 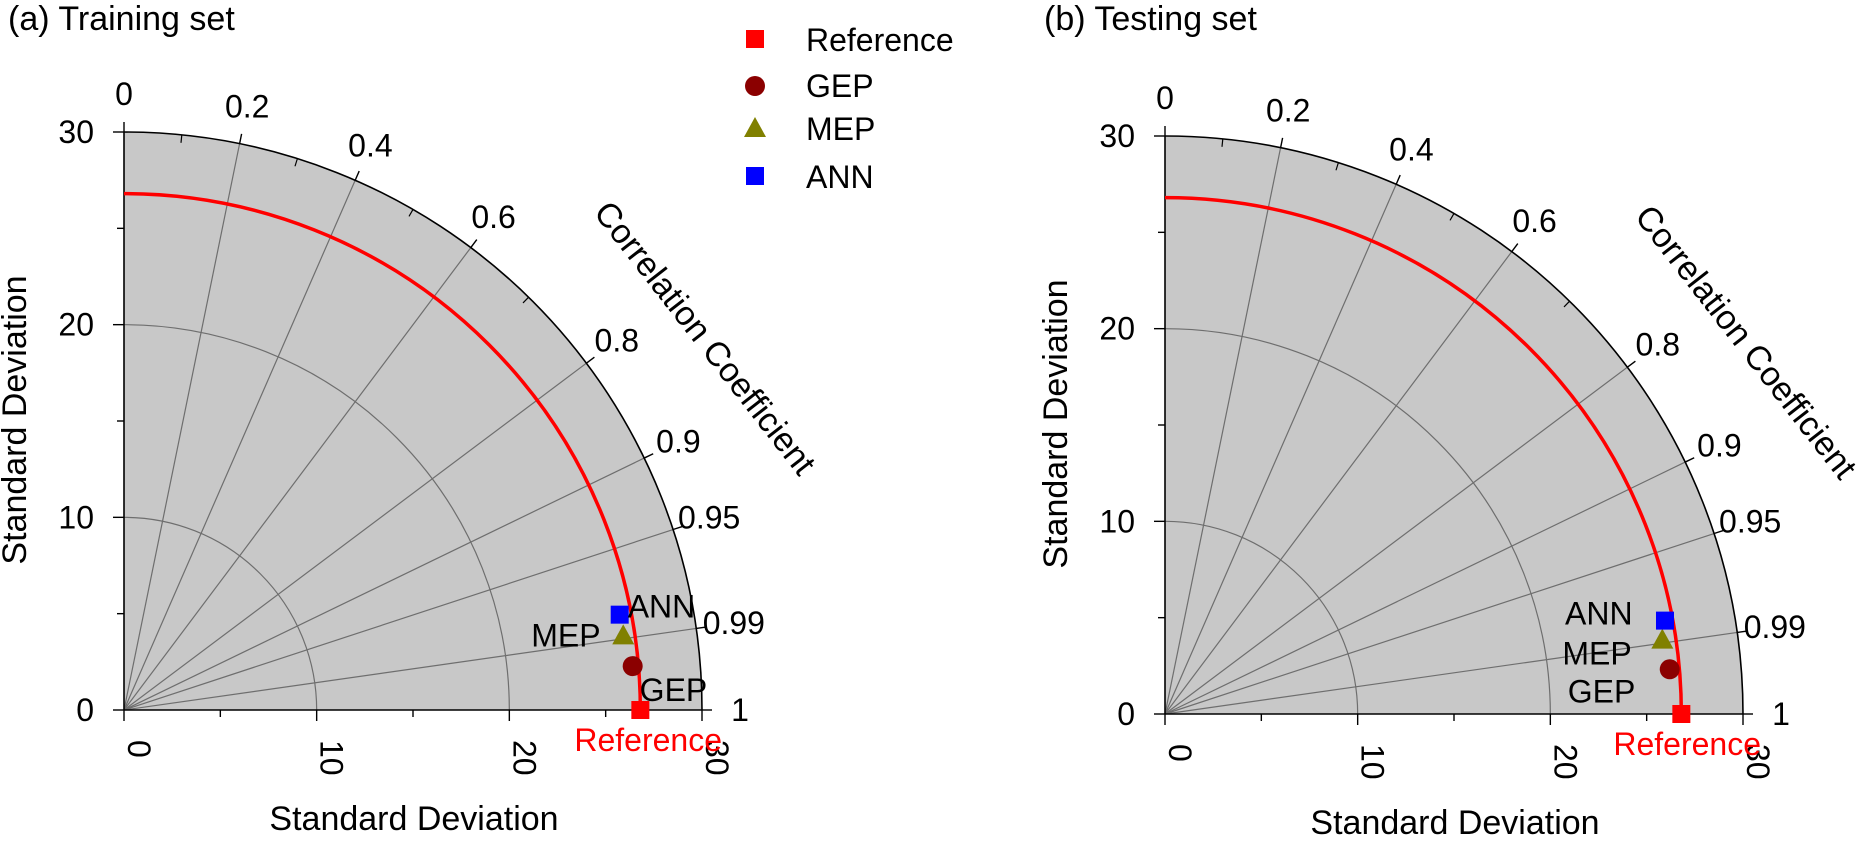 What do you see at coordinates (840, 86) in the screenshot?
I see `legend-label-gep: GEP` at bounding box center [840, 86].